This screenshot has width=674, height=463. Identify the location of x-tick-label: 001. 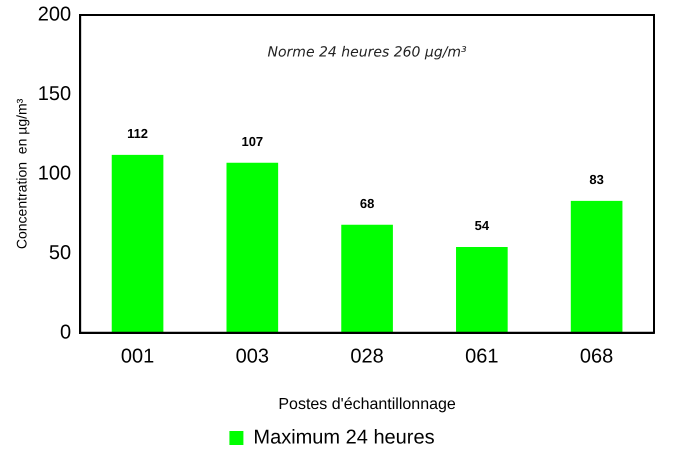
(137, 356).